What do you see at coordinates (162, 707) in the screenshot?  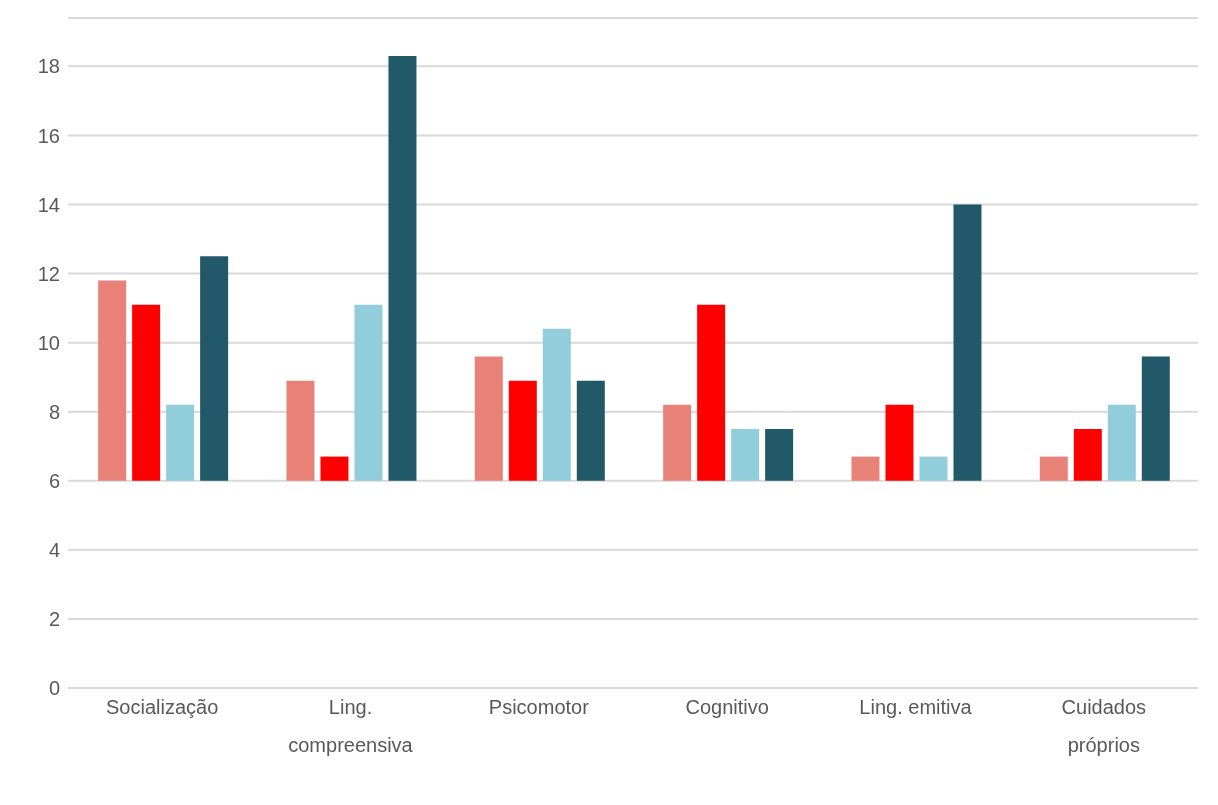 I see `x-tick-label: Socialização` at bounding box center [162, 707].